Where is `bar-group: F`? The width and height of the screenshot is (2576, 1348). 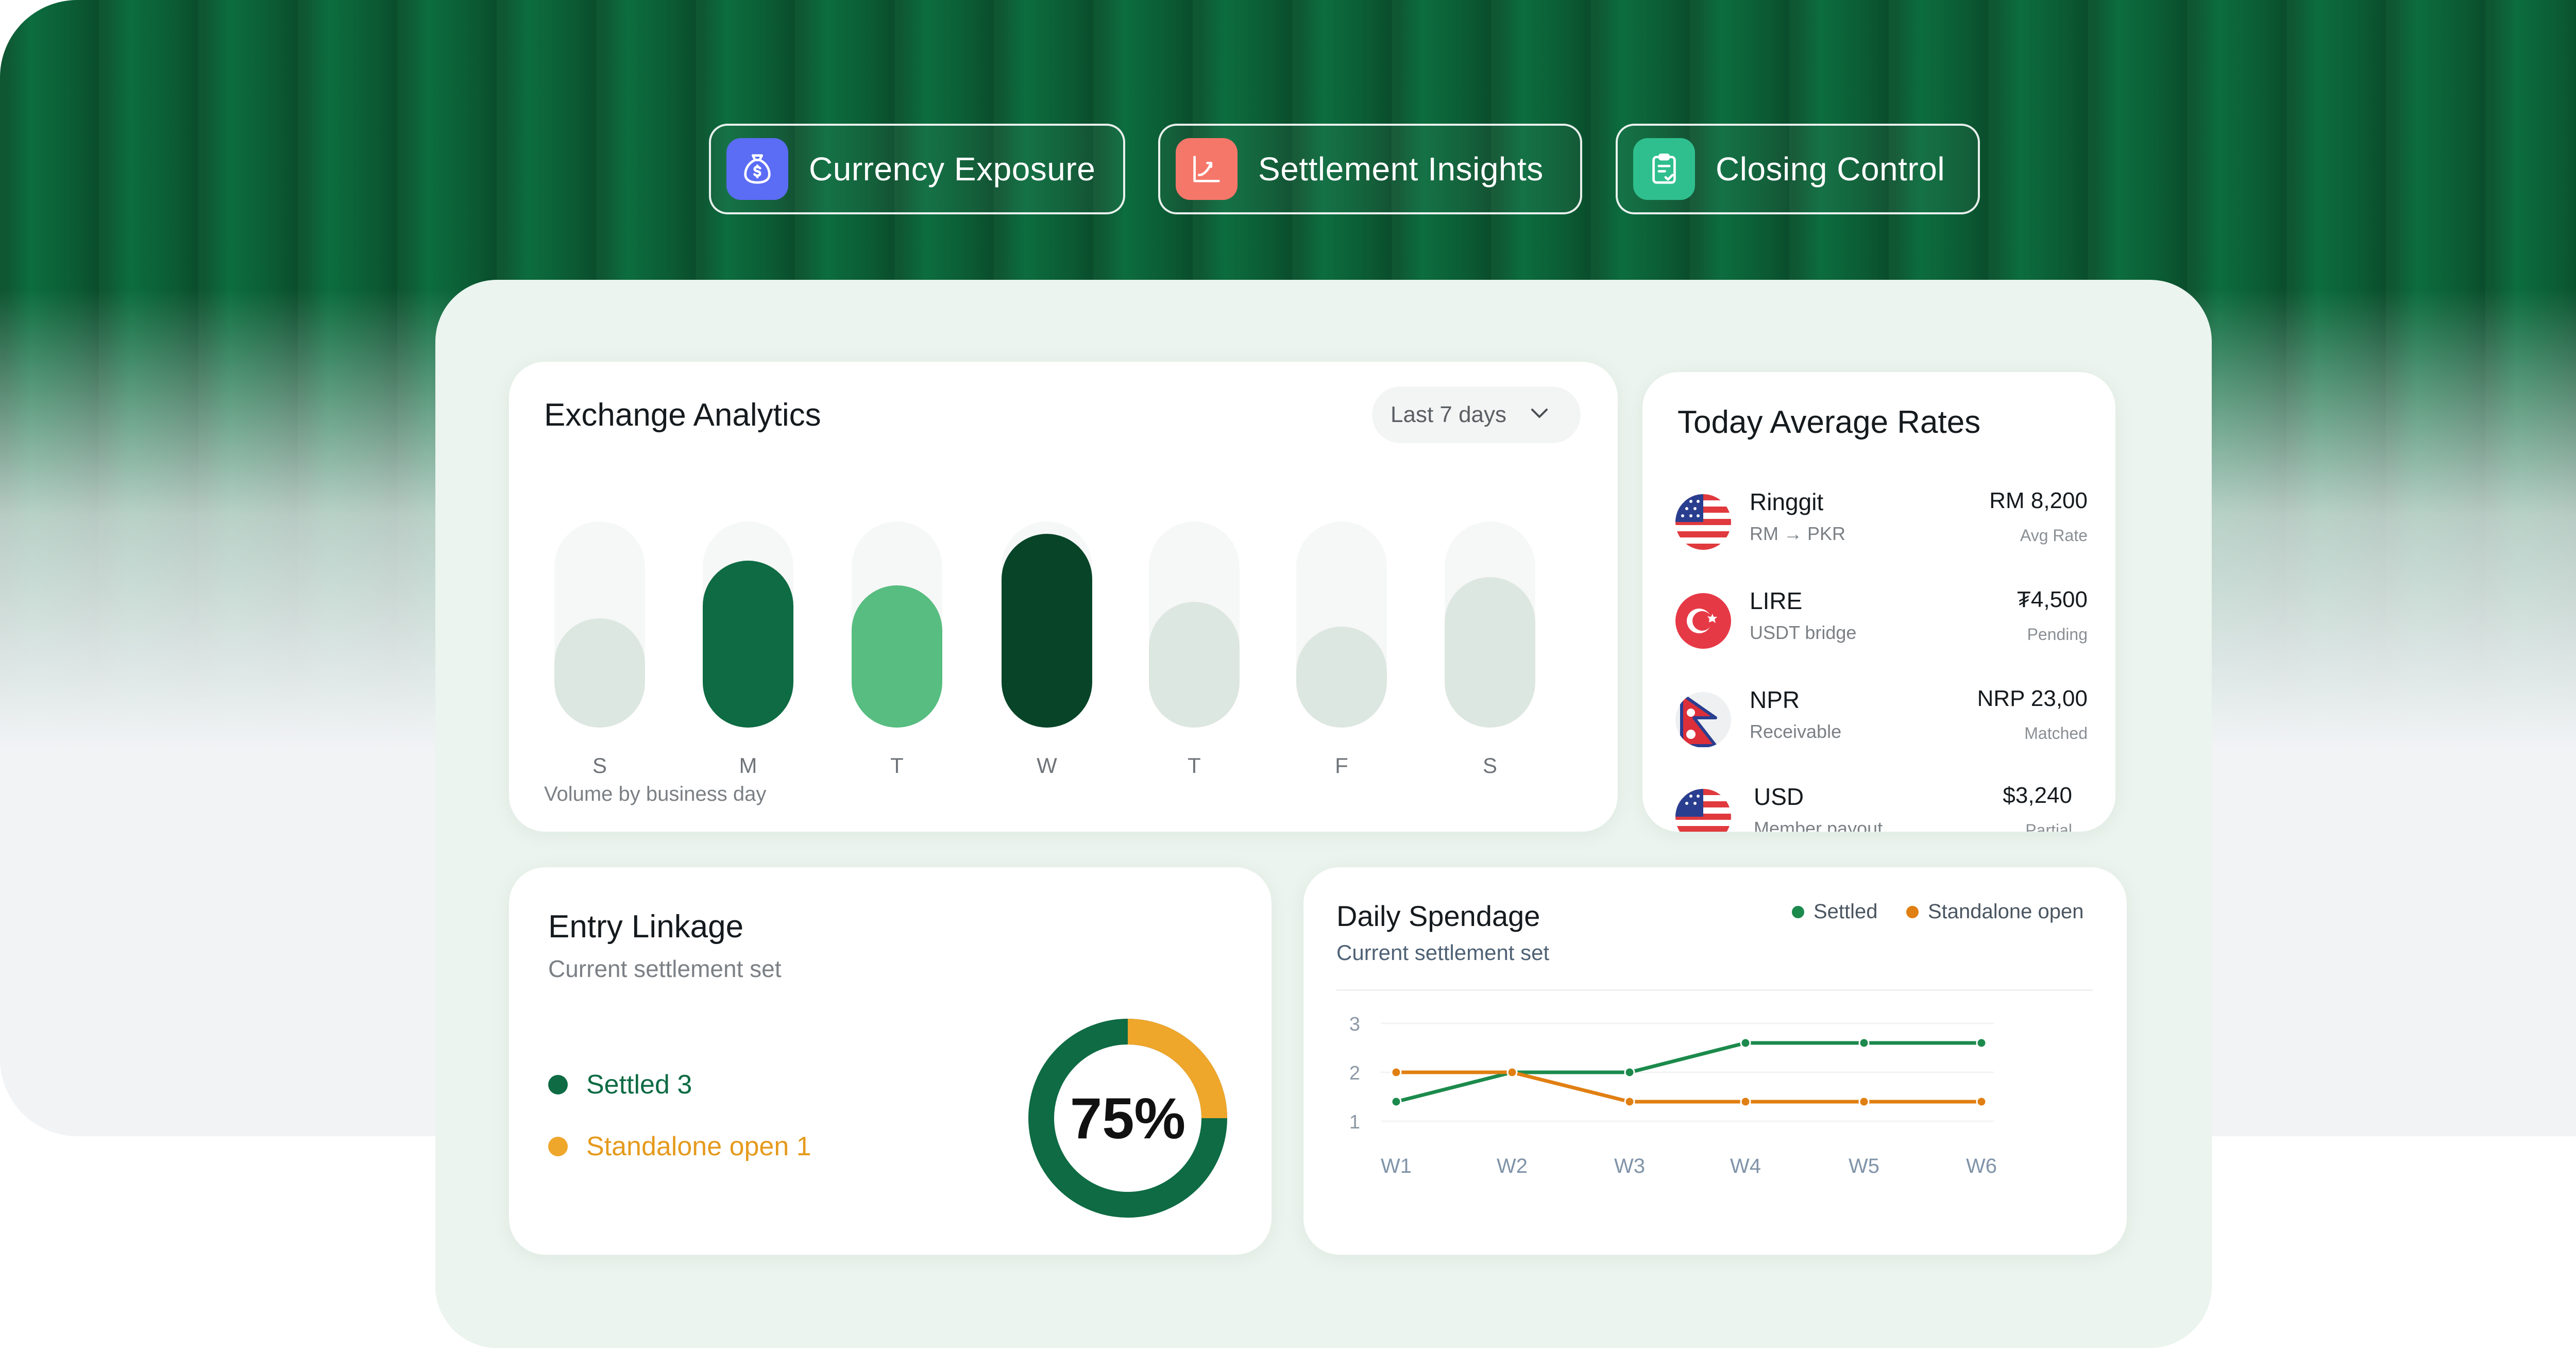 bar-group: F is located at coordinates (1341, 649).